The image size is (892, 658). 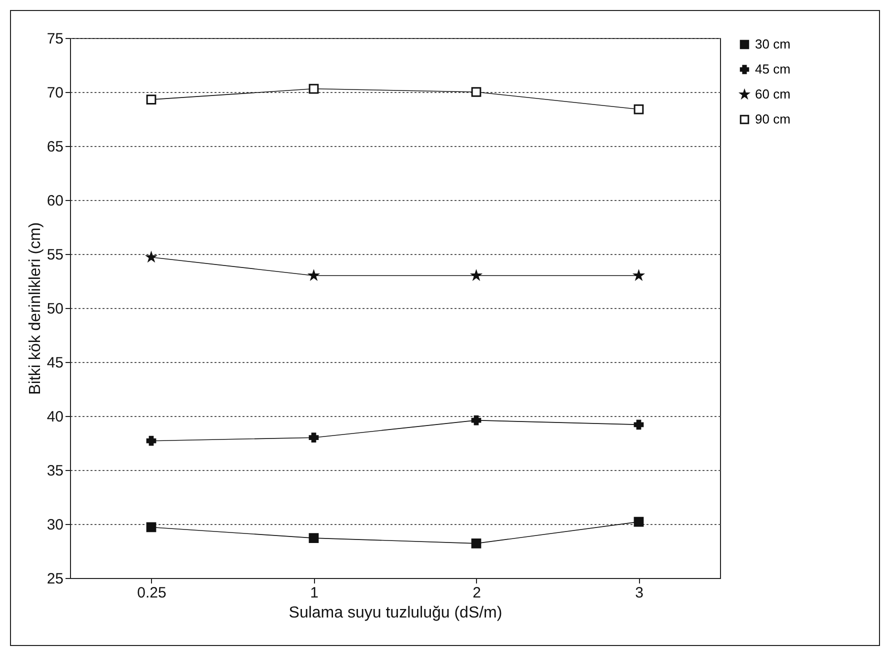 What do you see at coordinates (55, 39) in the screenshot?
I see `y-tick-label: 75` at bounding box center [55, 39].